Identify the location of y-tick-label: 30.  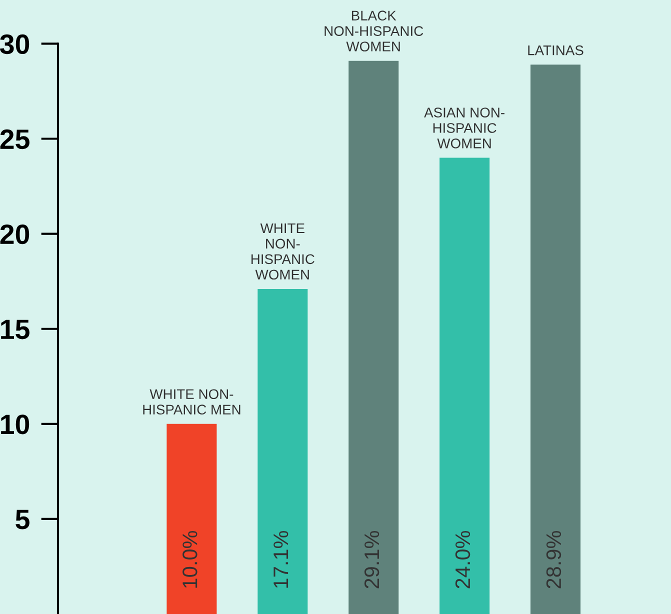
(15, 44).